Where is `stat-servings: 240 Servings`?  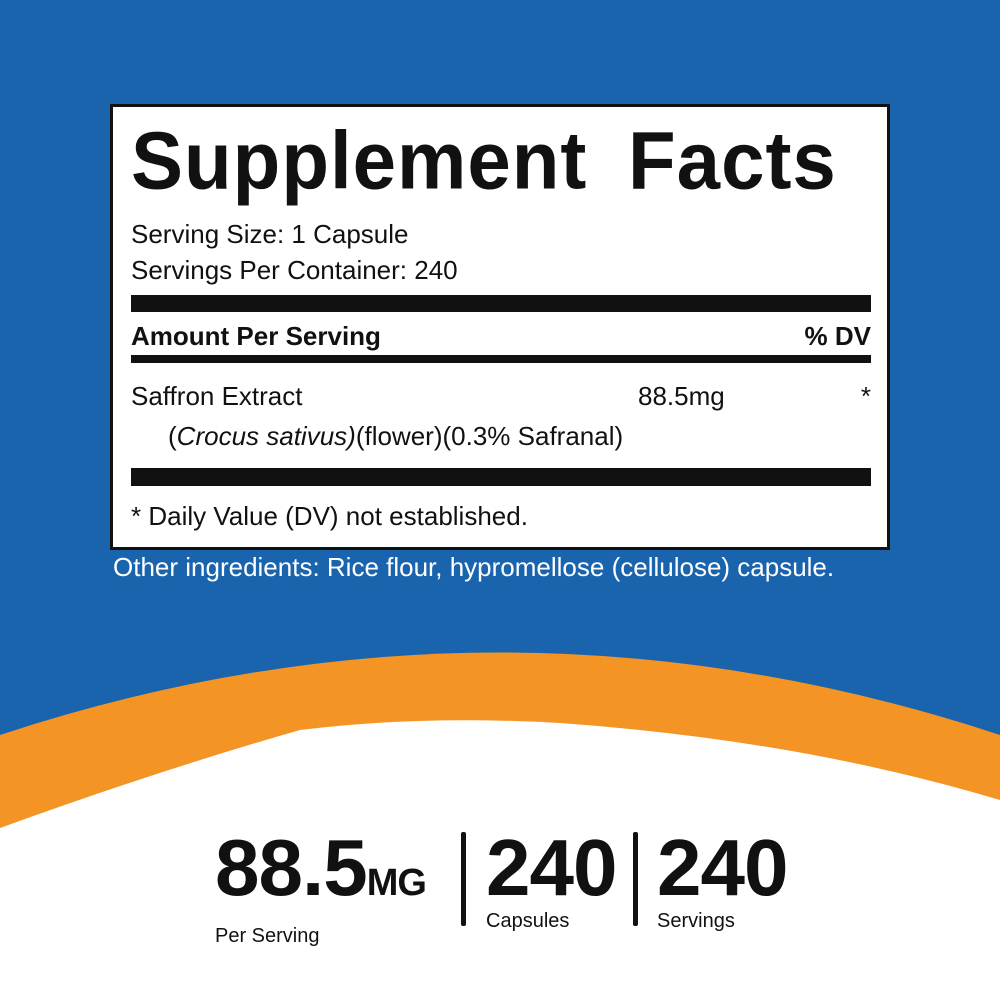
stat-servings: 240 Servings is located at coordinates (722, 878).